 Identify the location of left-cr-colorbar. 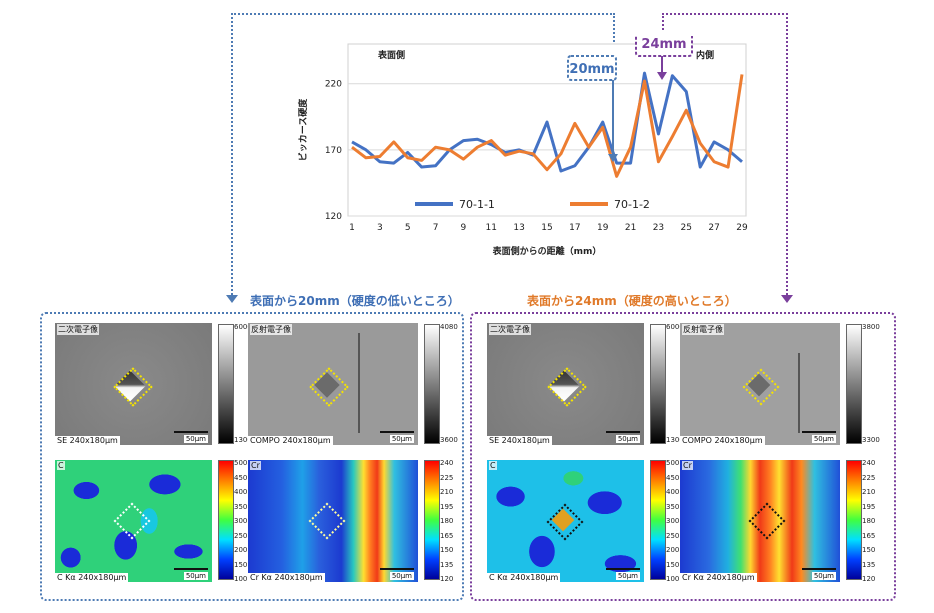
(432, 520).